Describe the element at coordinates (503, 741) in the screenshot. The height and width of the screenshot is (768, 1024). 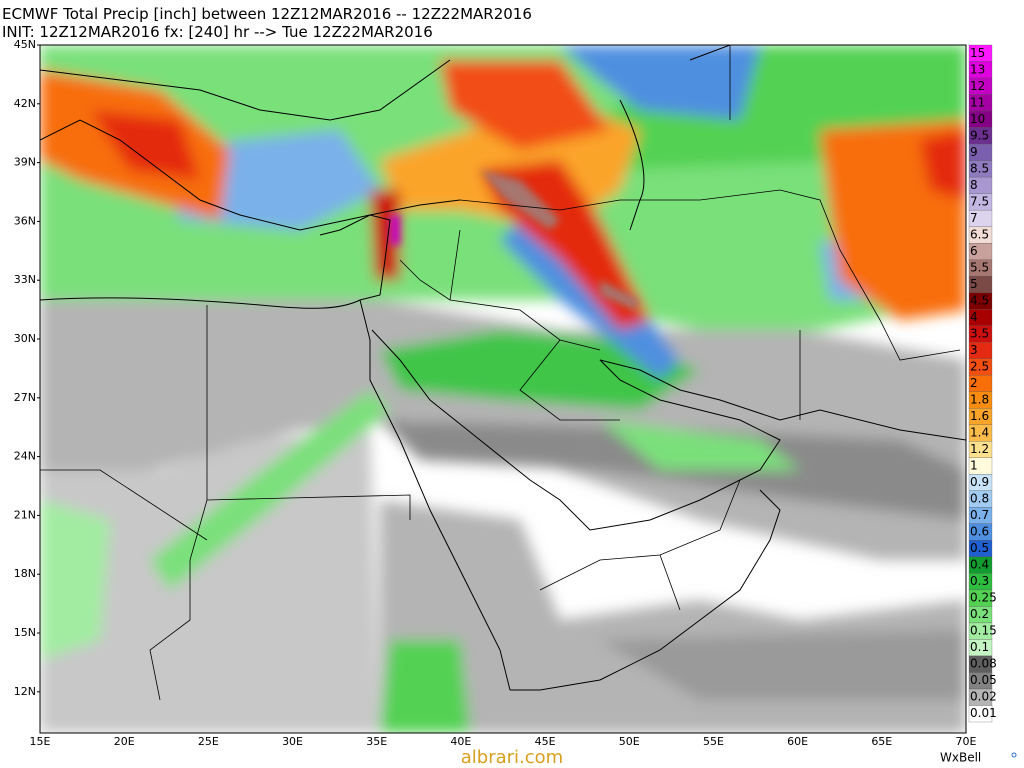
I see `longitude-labels: 15E 20E 25E 30E 35E 40E 45E 50E 55E 60E 65E 70E` at that location.